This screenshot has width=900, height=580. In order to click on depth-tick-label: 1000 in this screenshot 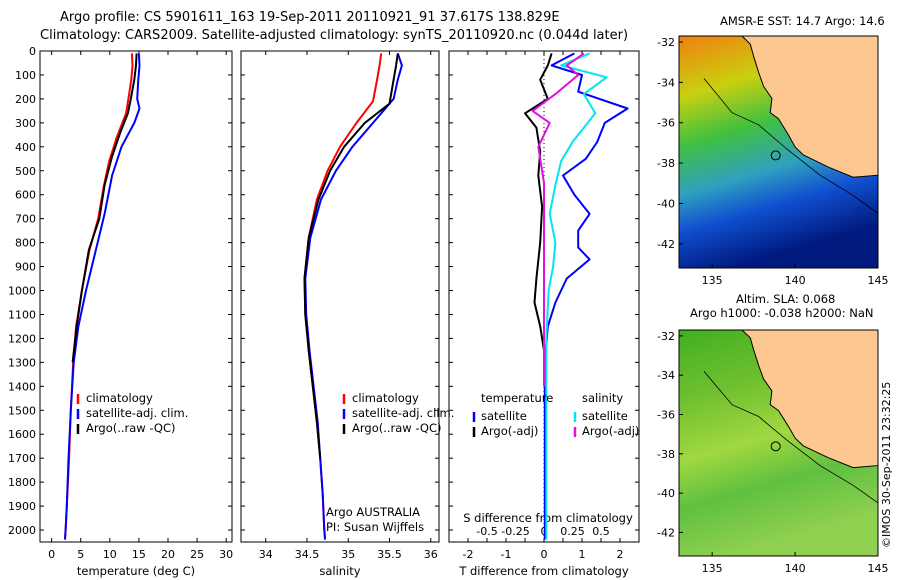, I will do `click(22, 291)`.